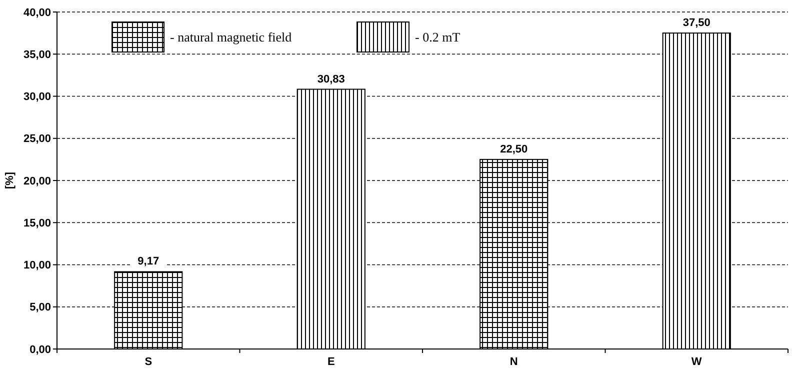  What do you see at coordinates (37, 54) in the screenshot?
I see `y-tick-label: 35,00` at bounding box center [37, 54].